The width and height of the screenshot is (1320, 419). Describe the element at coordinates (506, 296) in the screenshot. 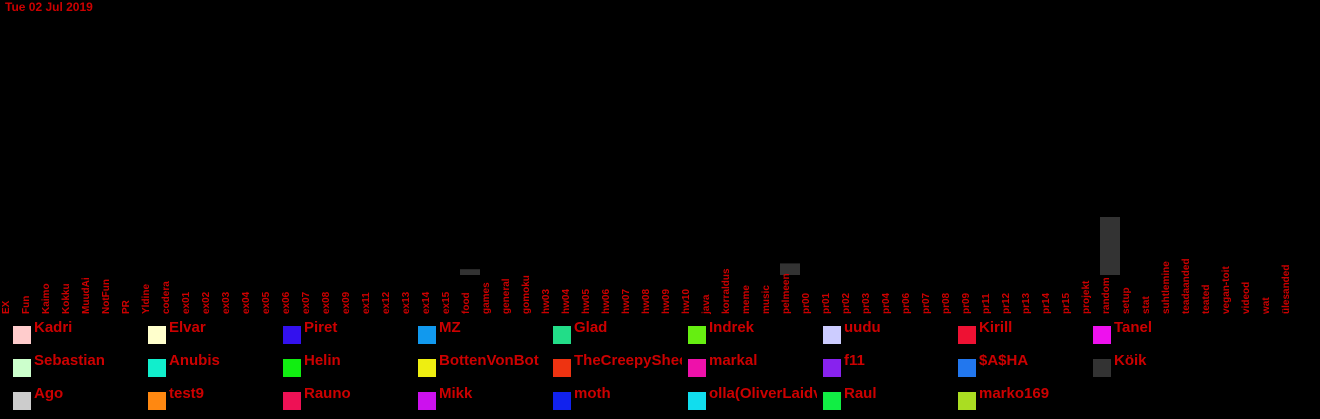

I see `x-tick-label: general` at that location.